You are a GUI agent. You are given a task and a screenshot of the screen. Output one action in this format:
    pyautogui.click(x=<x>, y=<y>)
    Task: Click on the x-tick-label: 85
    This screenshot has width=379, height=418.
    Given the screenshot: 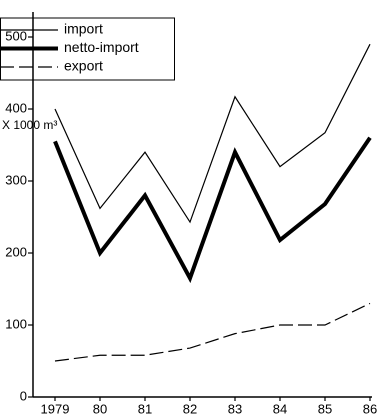 What is the action you would take?
    pyautogui.click(x=325, y=408)
    